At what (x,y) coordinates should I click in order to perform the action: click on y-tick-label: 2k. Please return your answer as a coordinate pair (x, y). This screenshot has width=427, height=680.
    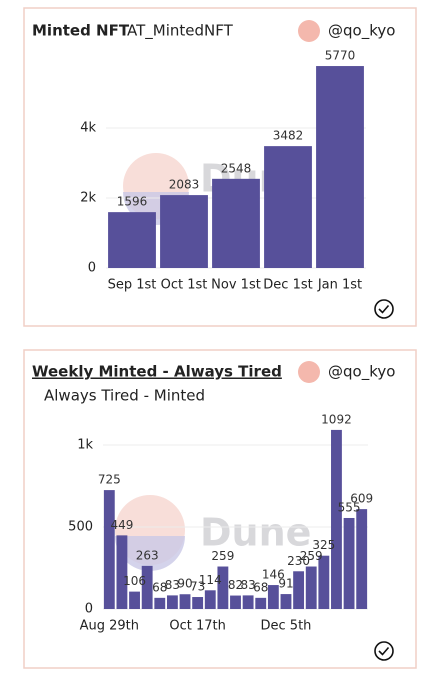
    Looking at the image, I should click on (88, 198).